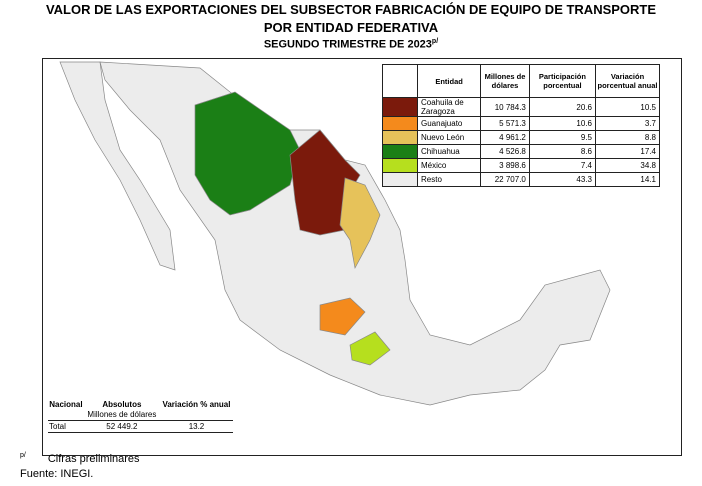 Image resolution: width=702 pixels, height=486 pixels. Describe the element at coordinates (360, 223) in the screenshot. I see `state-nuevo-leon` at that location.